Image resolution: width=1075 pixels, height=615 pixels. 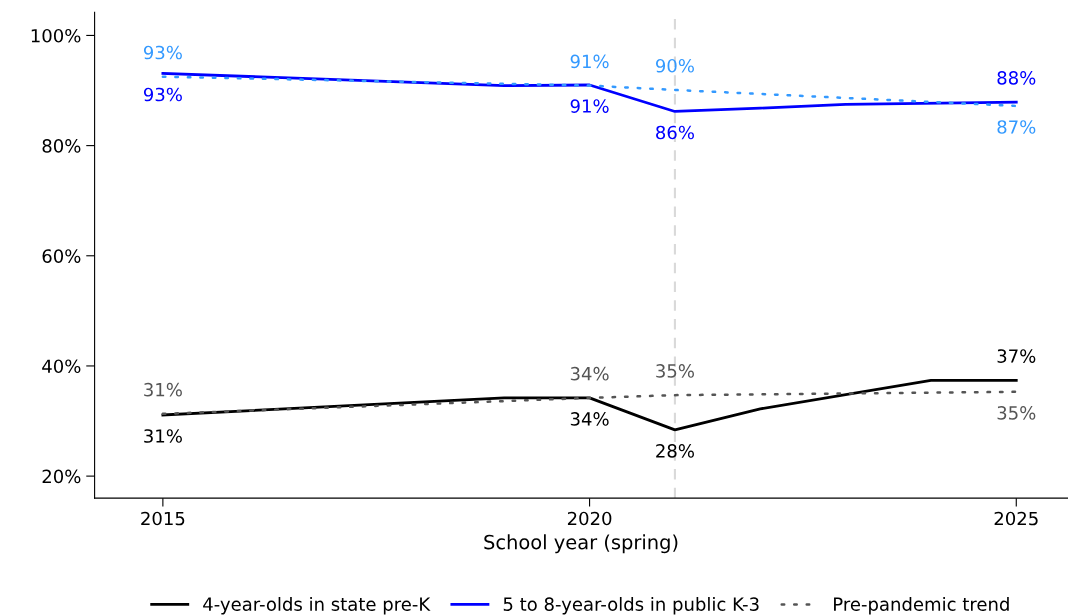 I want to click on data-label: 88%, so click(x=1016, y=78).